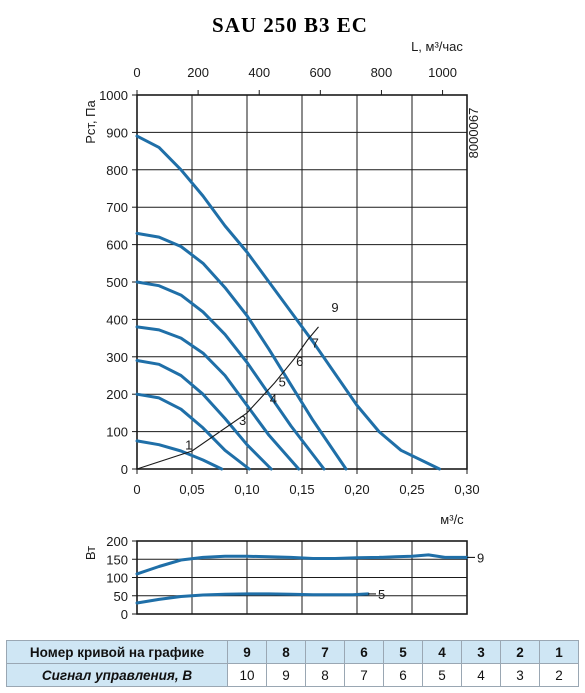 This screenshot has height=693, width=585. Describe the element at coordinates (121, 596) in the screenshot. I see `power-y-tick-label: 50` at that location.